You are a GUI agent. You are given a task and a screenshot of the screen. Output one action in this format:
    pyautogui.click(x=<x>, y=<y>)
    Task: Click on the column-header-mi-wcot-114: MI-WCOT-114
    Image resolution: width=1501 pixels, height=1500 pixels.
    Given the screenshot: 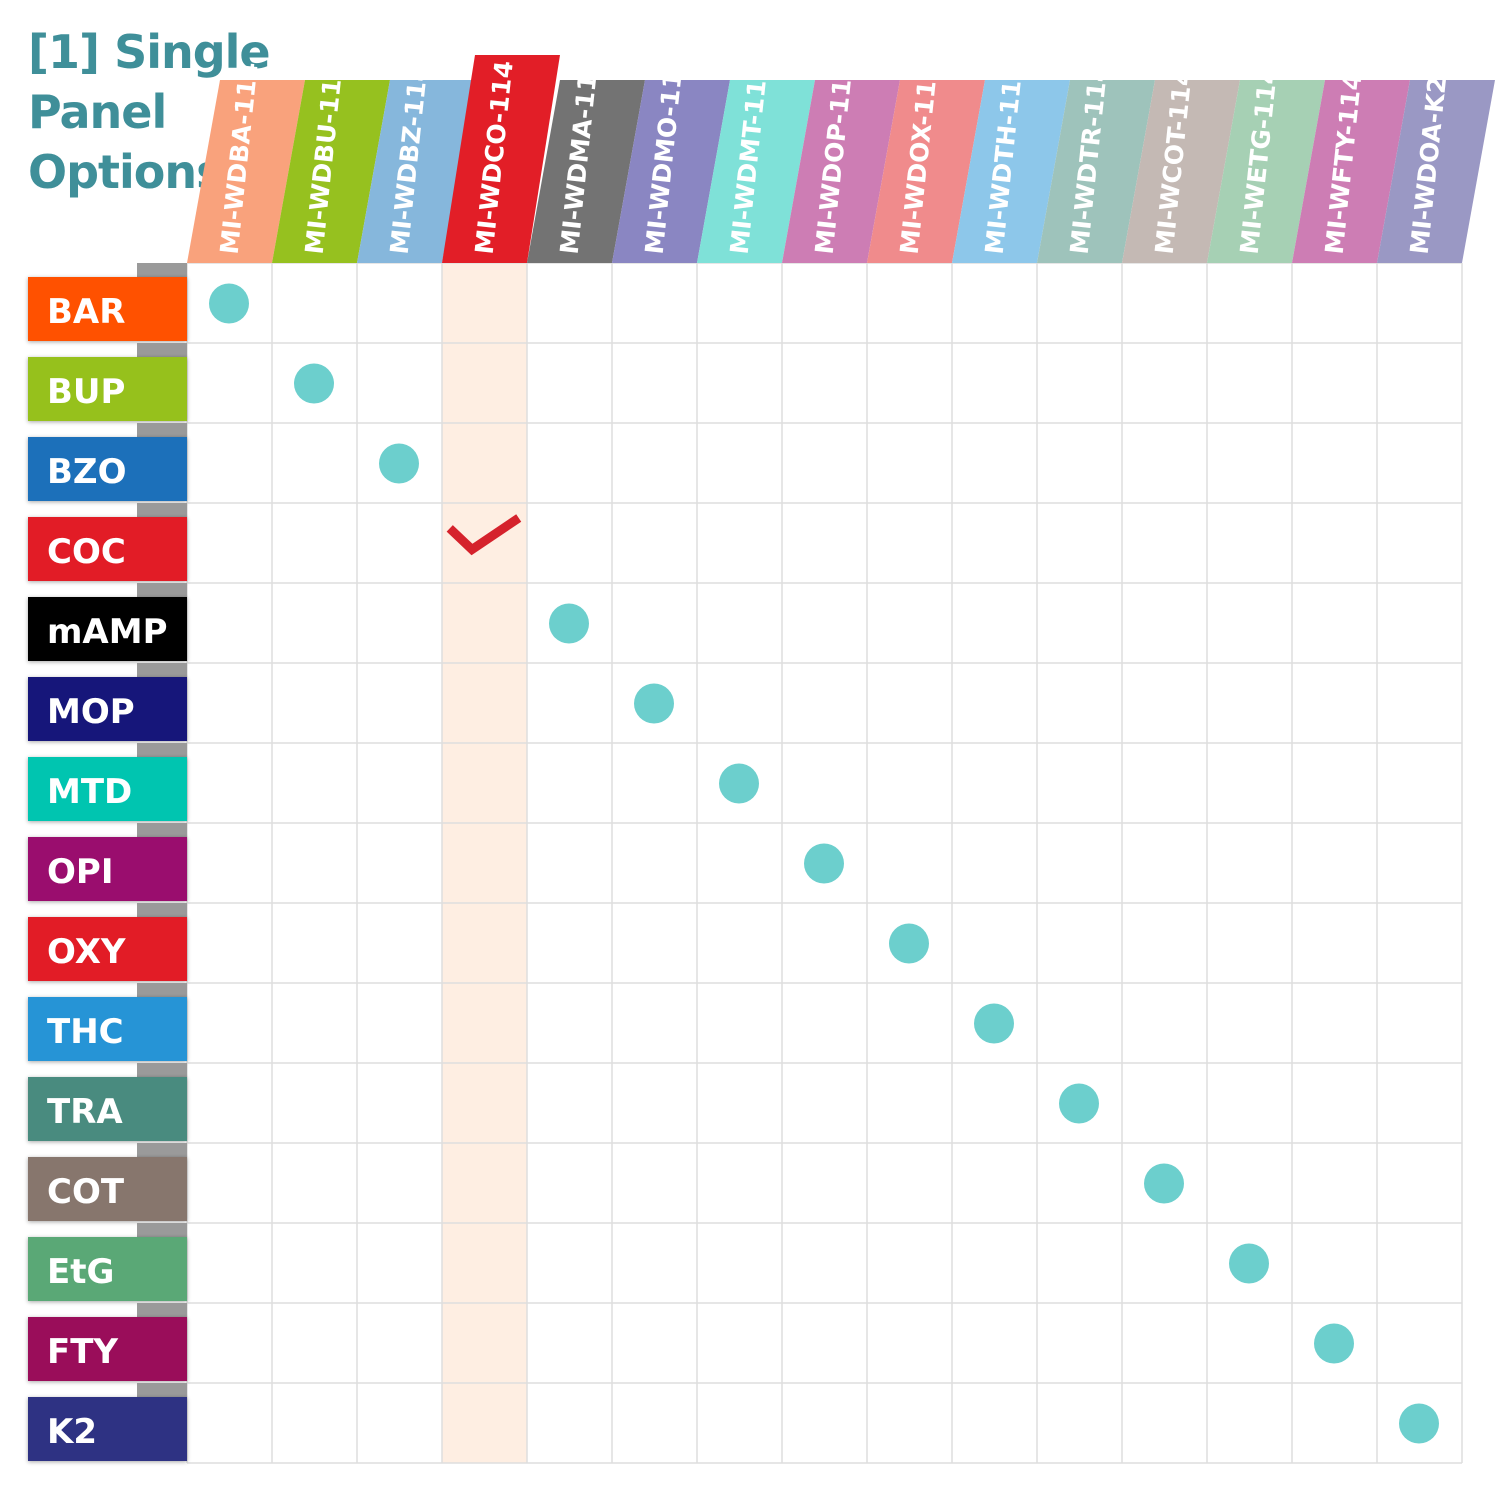 What is the action you would take?
    pyautogui.click(x=1181, y=165)
    